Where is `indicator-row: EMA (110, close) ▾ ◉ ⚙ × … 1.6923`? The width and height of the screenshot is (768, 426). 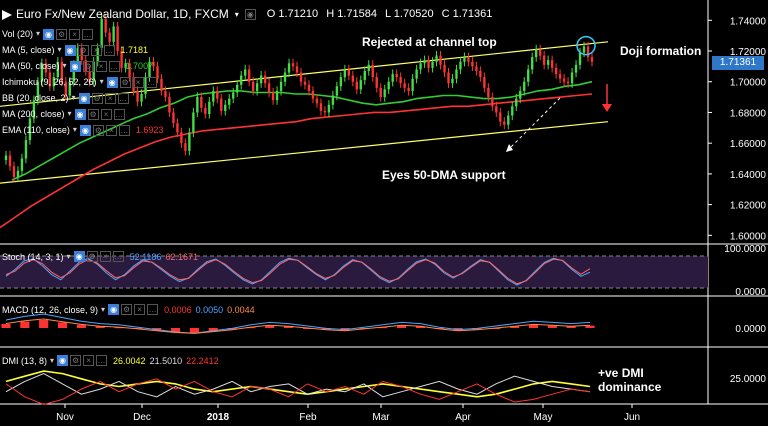 indicator-row: EMA (110, close) ▾ ◉ ⚙ × … 1.6923 is located at coordinates (82, 130).